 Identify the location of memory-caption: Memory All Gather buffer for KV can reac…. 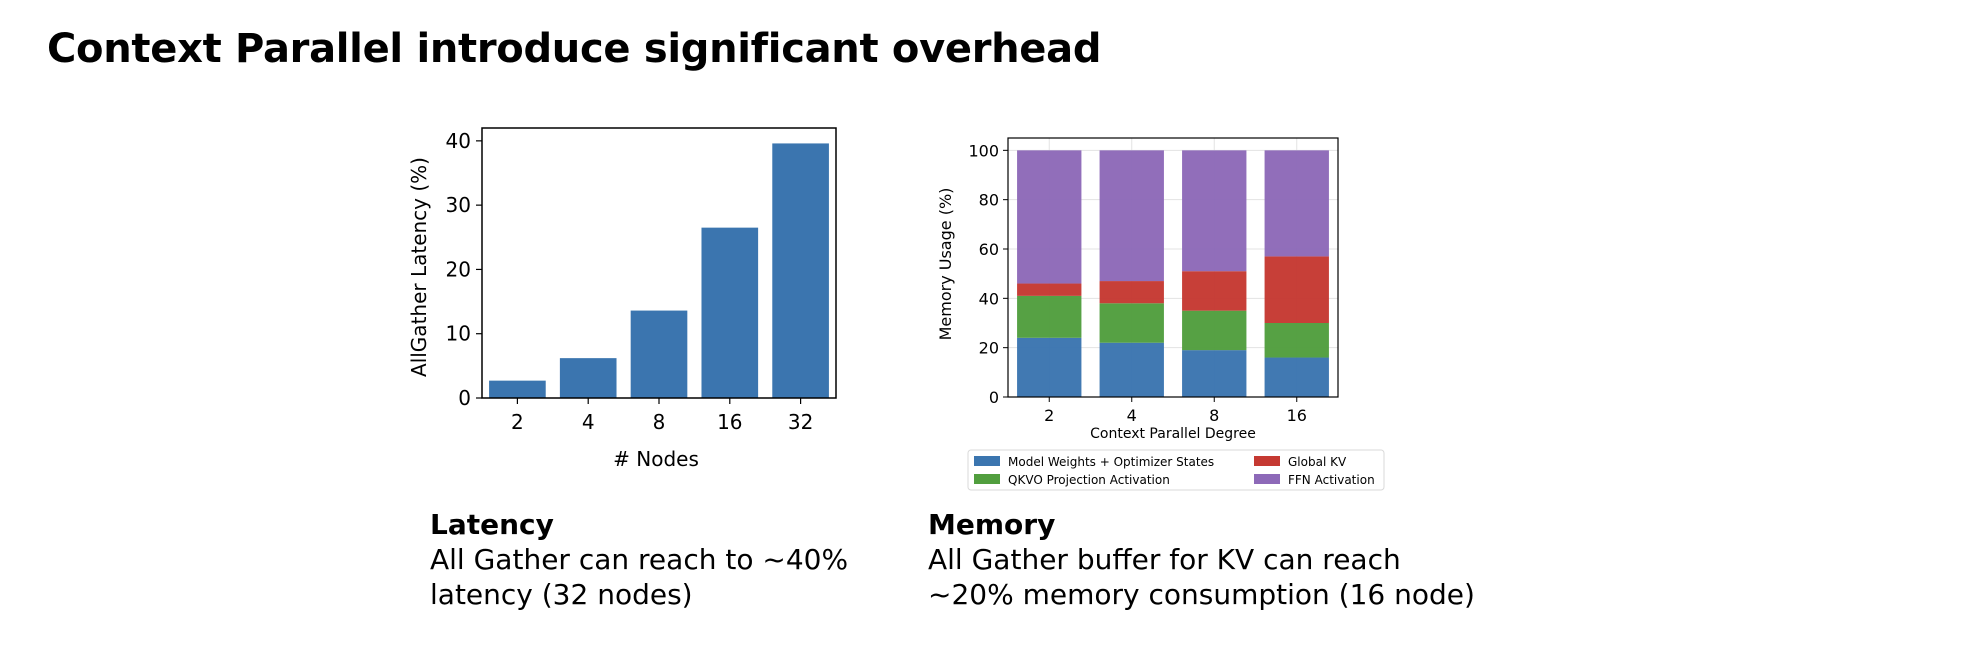
(1201, 559).